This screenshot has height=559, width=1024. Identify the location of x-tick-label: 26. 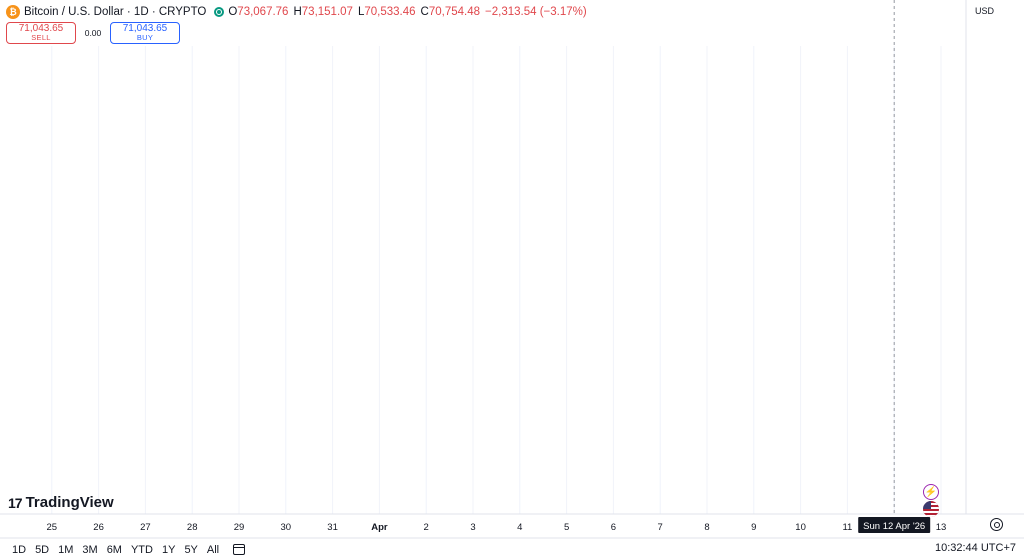
(98, 527).